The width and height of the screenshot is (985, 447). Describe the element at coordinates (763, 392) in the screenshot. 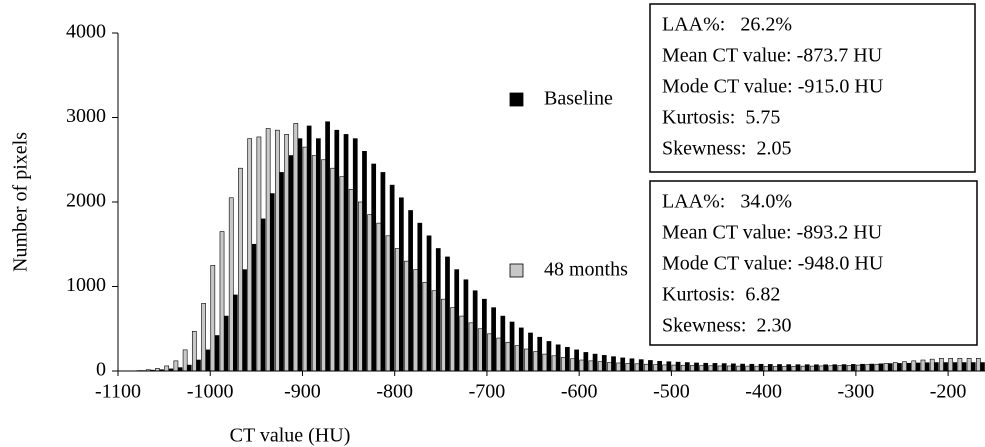

I see `x-tick-label: -400` at that location.